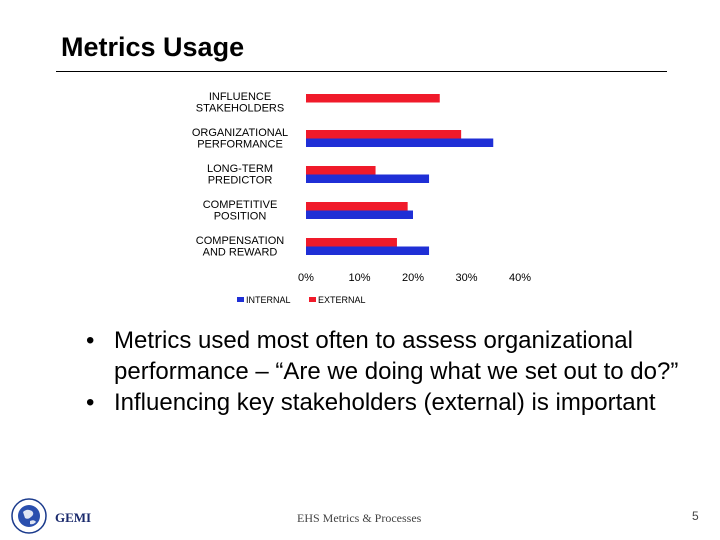  What do you see at coordinates (240, 169) in the screenshot?
I see `category-label: LONG-TERM` at bounding box center [240, 169].